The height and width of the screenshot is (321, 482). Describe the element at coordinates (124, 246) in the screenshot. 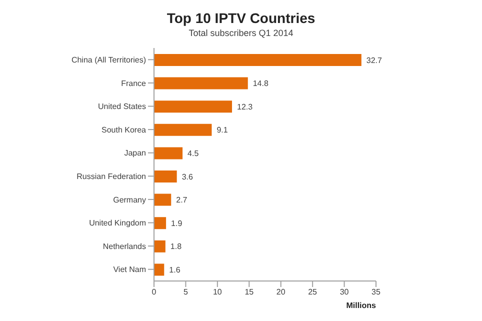

I see `y-tick-label: Netherlands` at that location.